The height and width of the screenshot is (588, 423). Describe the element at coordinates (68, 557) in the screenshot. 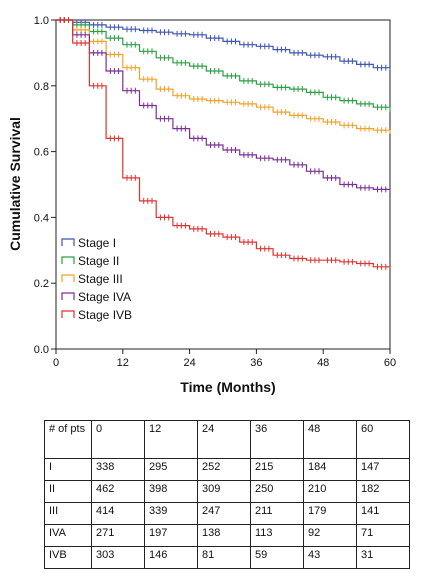

I see `table-cell: IVB` at that location.